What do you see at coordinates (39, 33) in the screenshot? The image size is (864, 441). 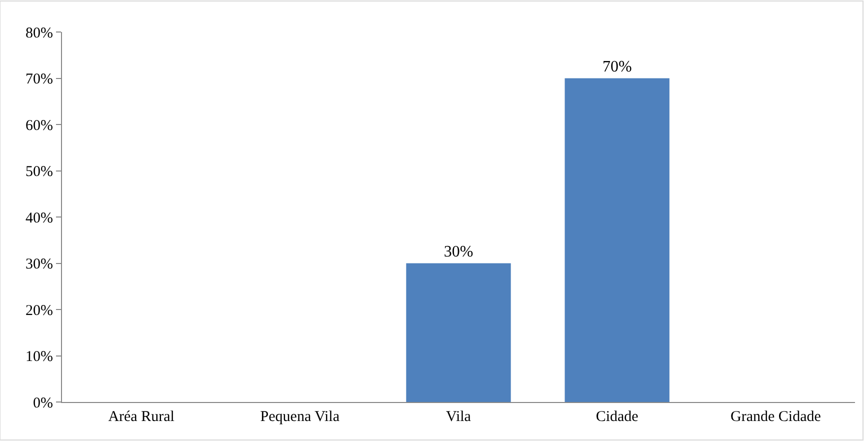 I see `y-tick-label: 80%` at bounding box center [39, 33].